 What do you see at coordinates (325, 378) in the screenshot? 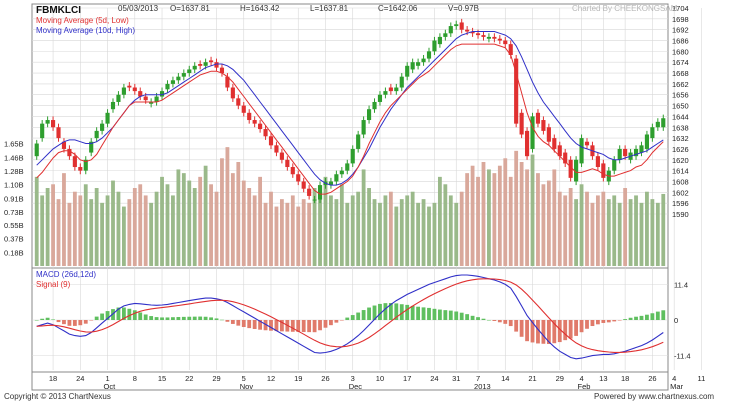
I see `x-tick-label: 26` at bounding box center [325, 378].